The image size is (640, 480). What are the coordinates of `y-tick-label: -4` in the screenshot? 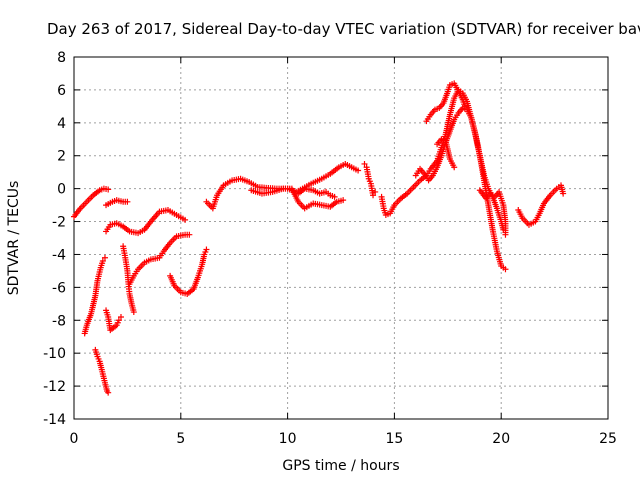 It's located at (59, 255).